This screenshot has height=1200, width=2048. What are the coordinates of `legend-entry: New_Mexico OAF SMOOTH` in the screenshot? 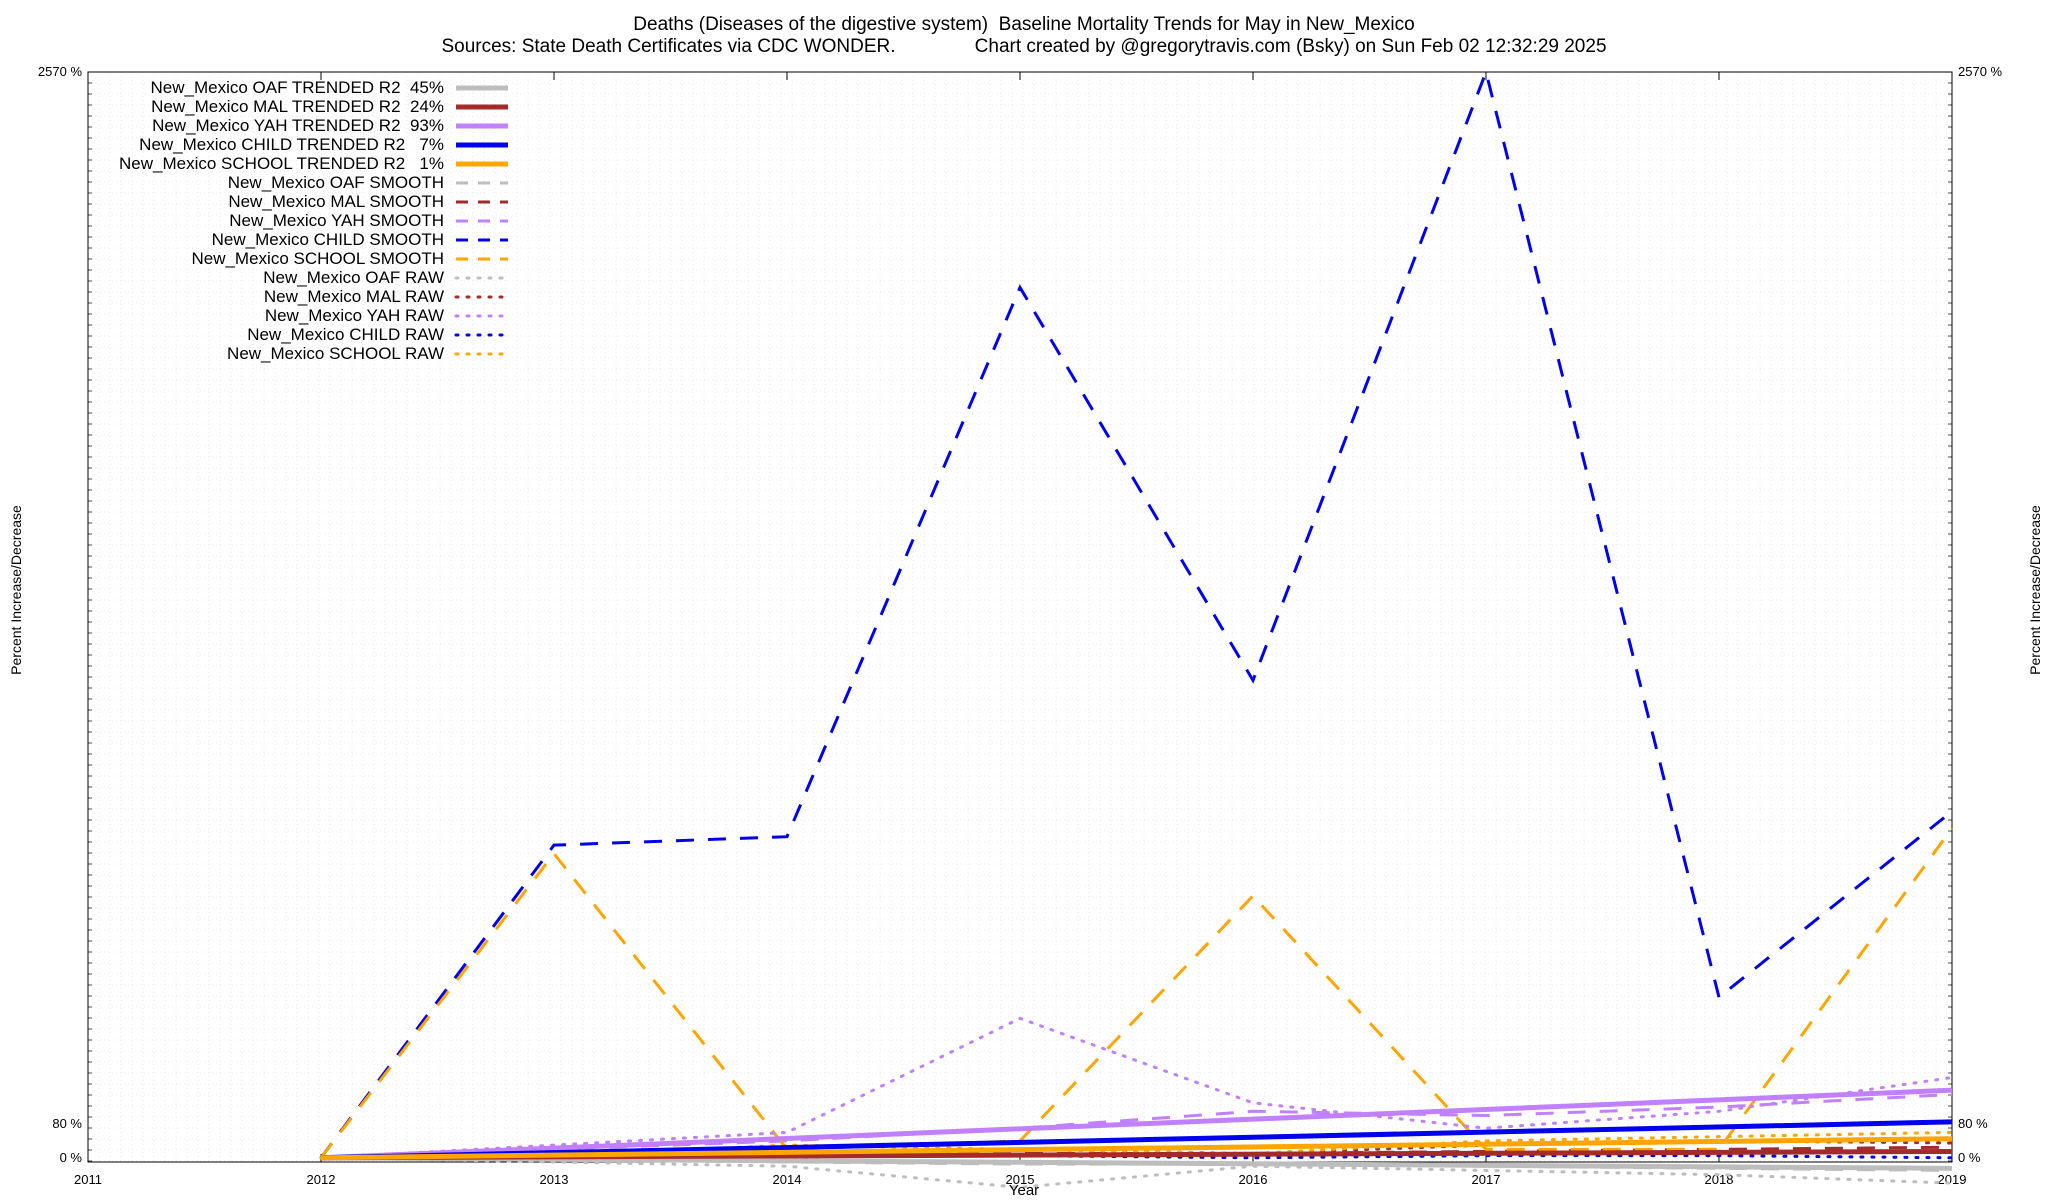 It's located at (275, 182).